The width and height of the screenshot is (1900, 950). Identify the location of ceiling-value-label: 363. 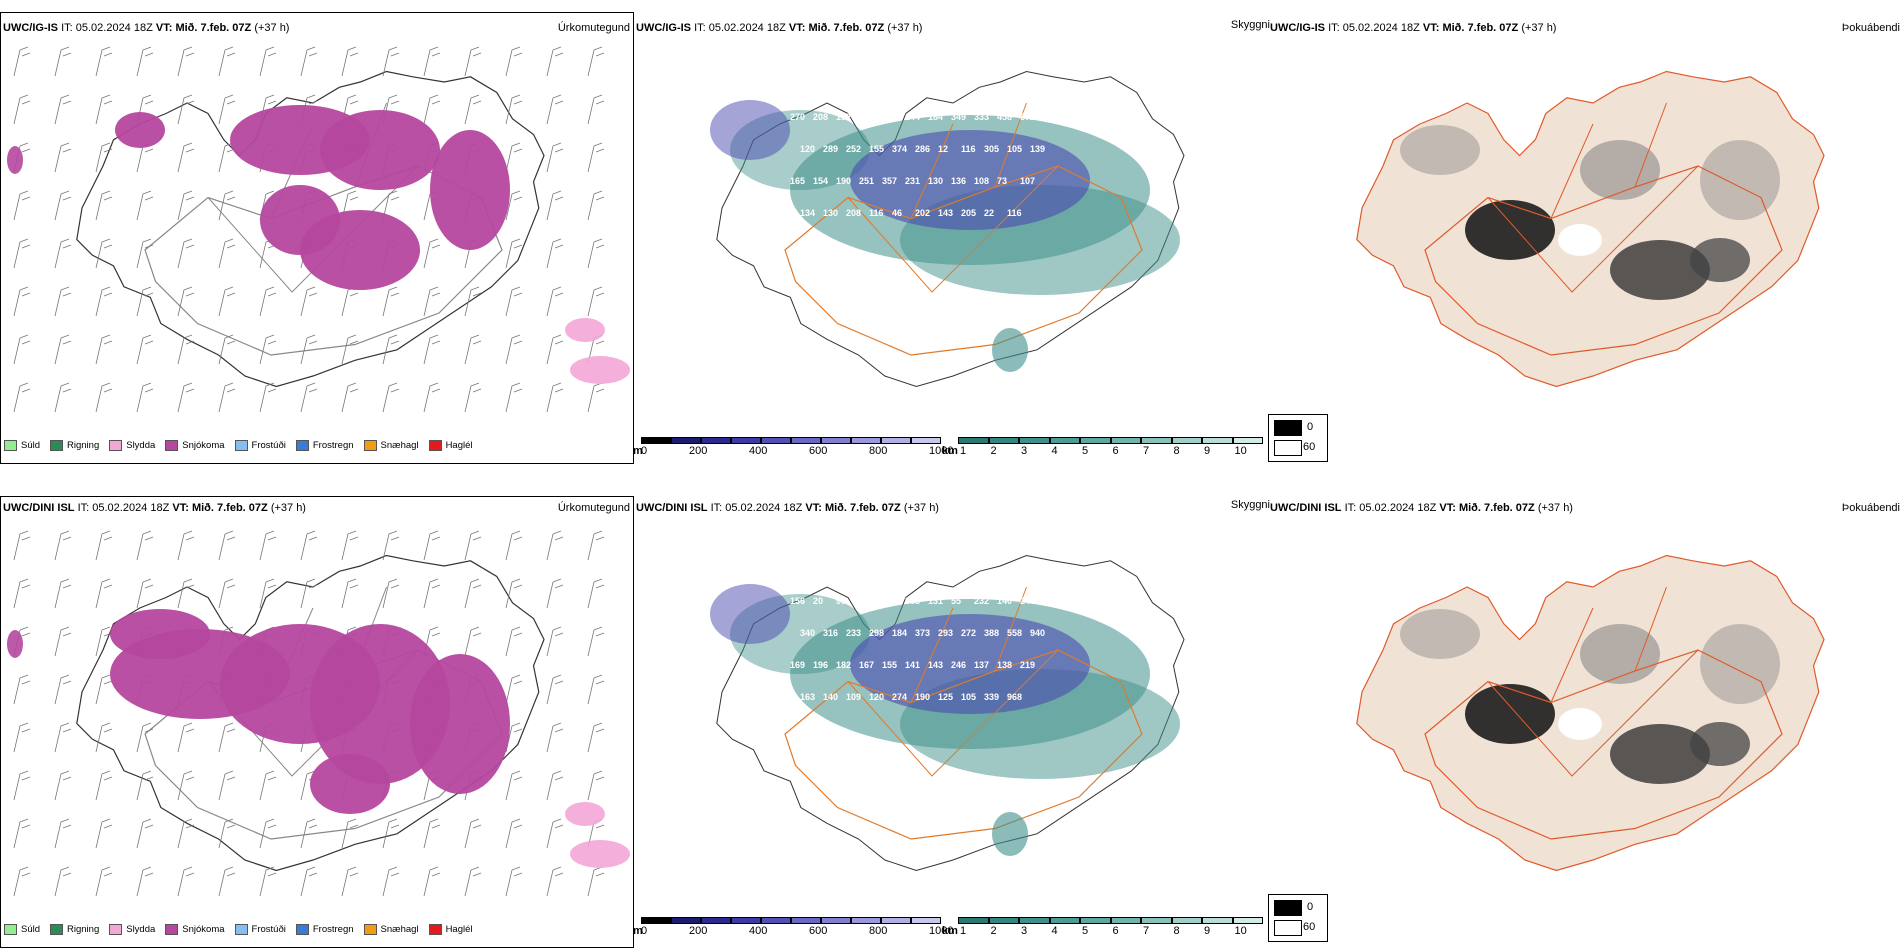
(912, 601).